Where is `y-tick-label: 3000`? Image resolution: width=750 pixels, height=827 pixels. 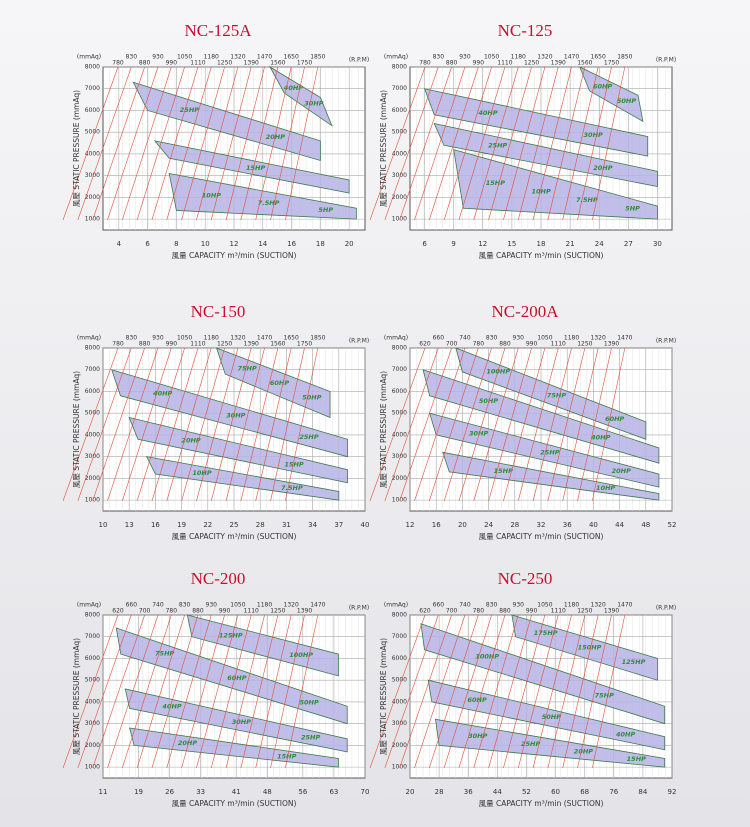
y-tick-label: 3000 is located at coordinates (399, 175).